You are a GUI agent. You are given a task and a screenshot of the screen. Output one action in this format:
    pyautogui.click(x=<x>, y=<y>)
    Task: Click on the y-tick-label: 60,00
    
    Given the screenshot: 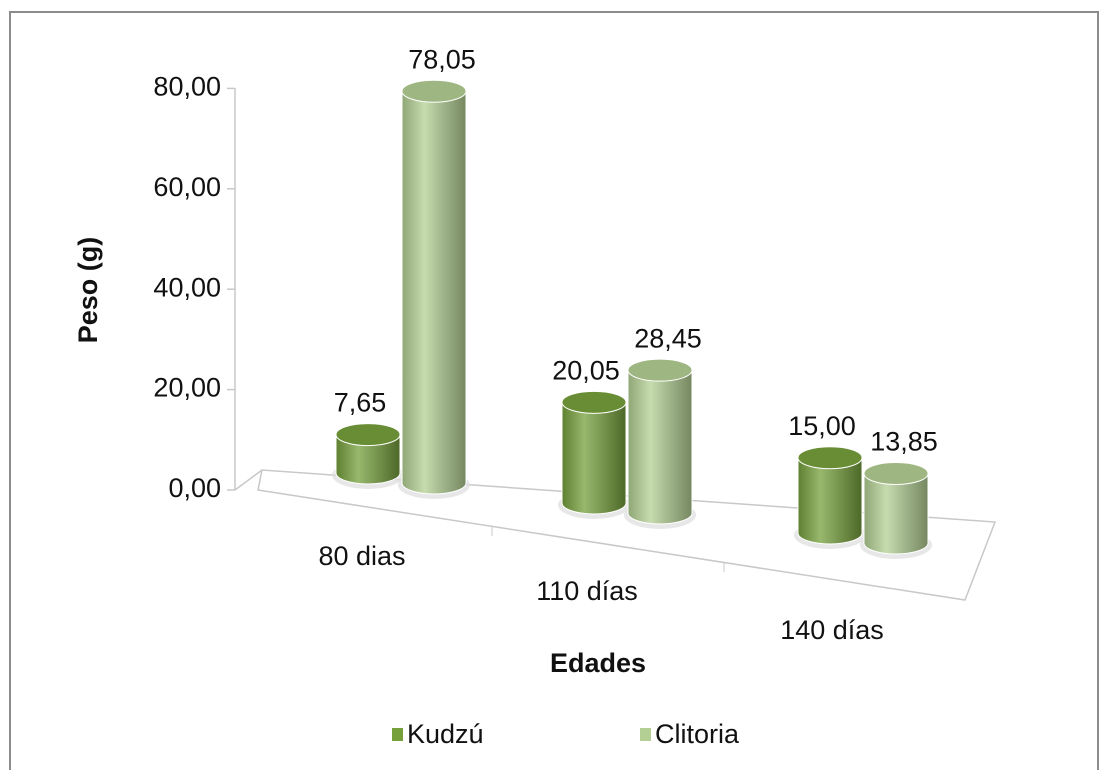 What is the action you would take?
    pyautogui.click(x=187, y=187)
    